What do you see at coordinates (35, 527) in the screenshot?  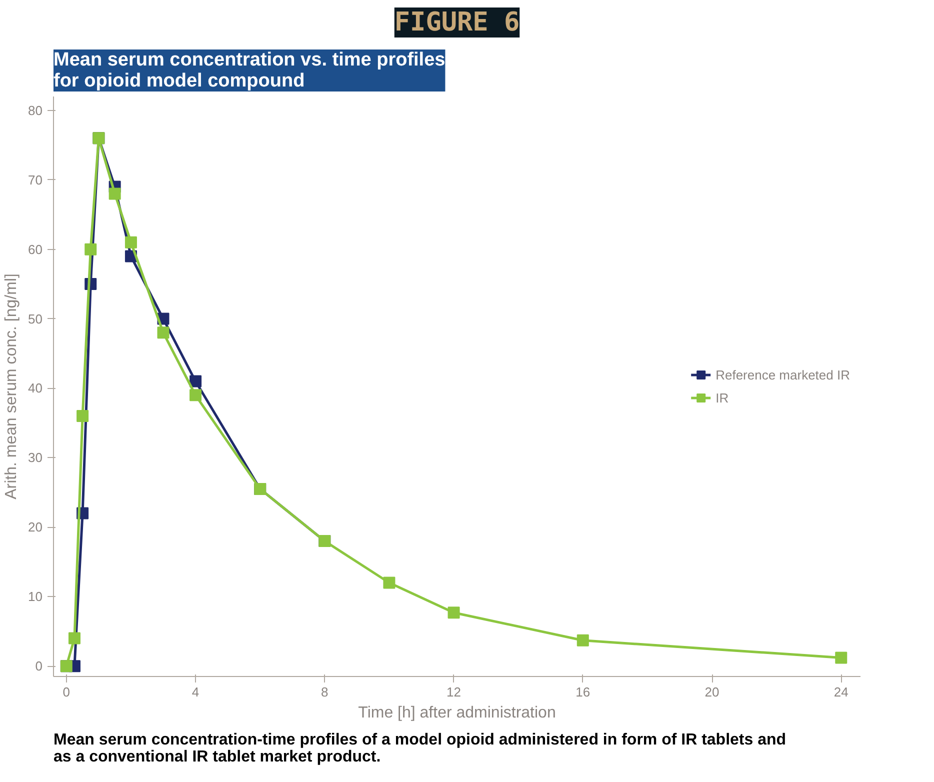 I see `y-tick-label: 20` at bounding box center [35, 527].